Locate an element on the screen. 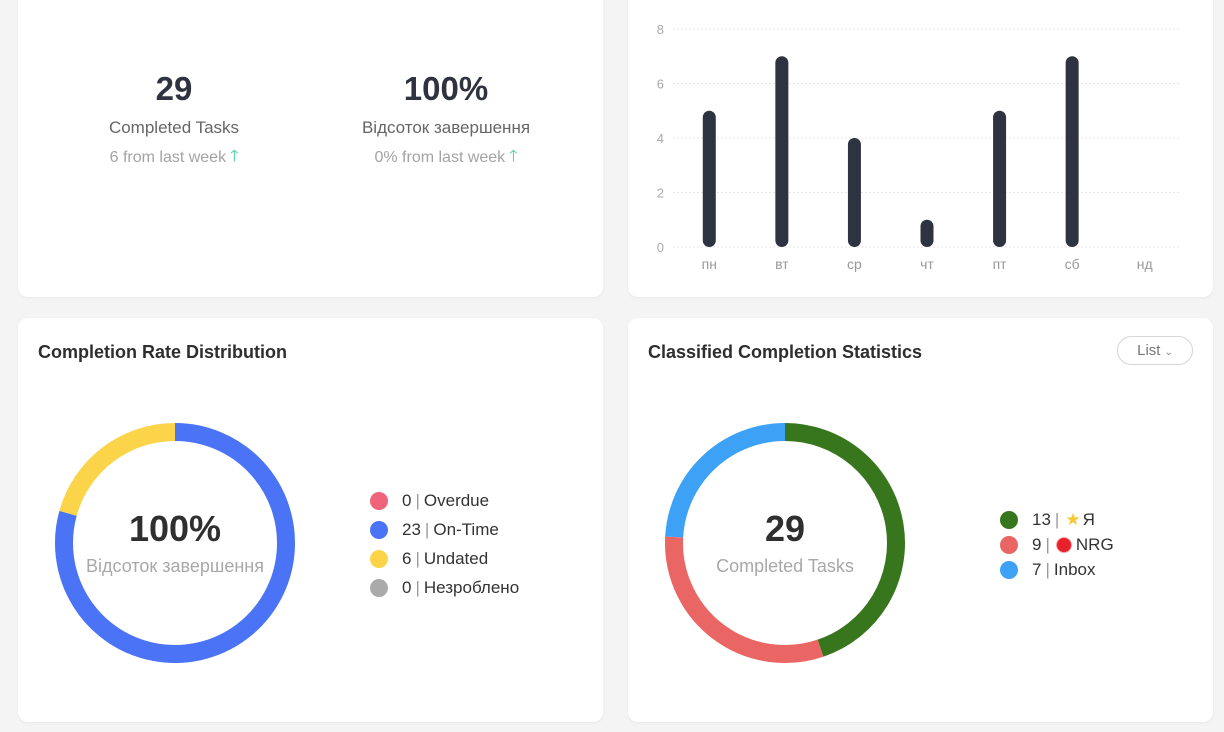 The width and height of the screenshot is (1224, 732). x-tick-label: пн is located at coordinates (709, 264).